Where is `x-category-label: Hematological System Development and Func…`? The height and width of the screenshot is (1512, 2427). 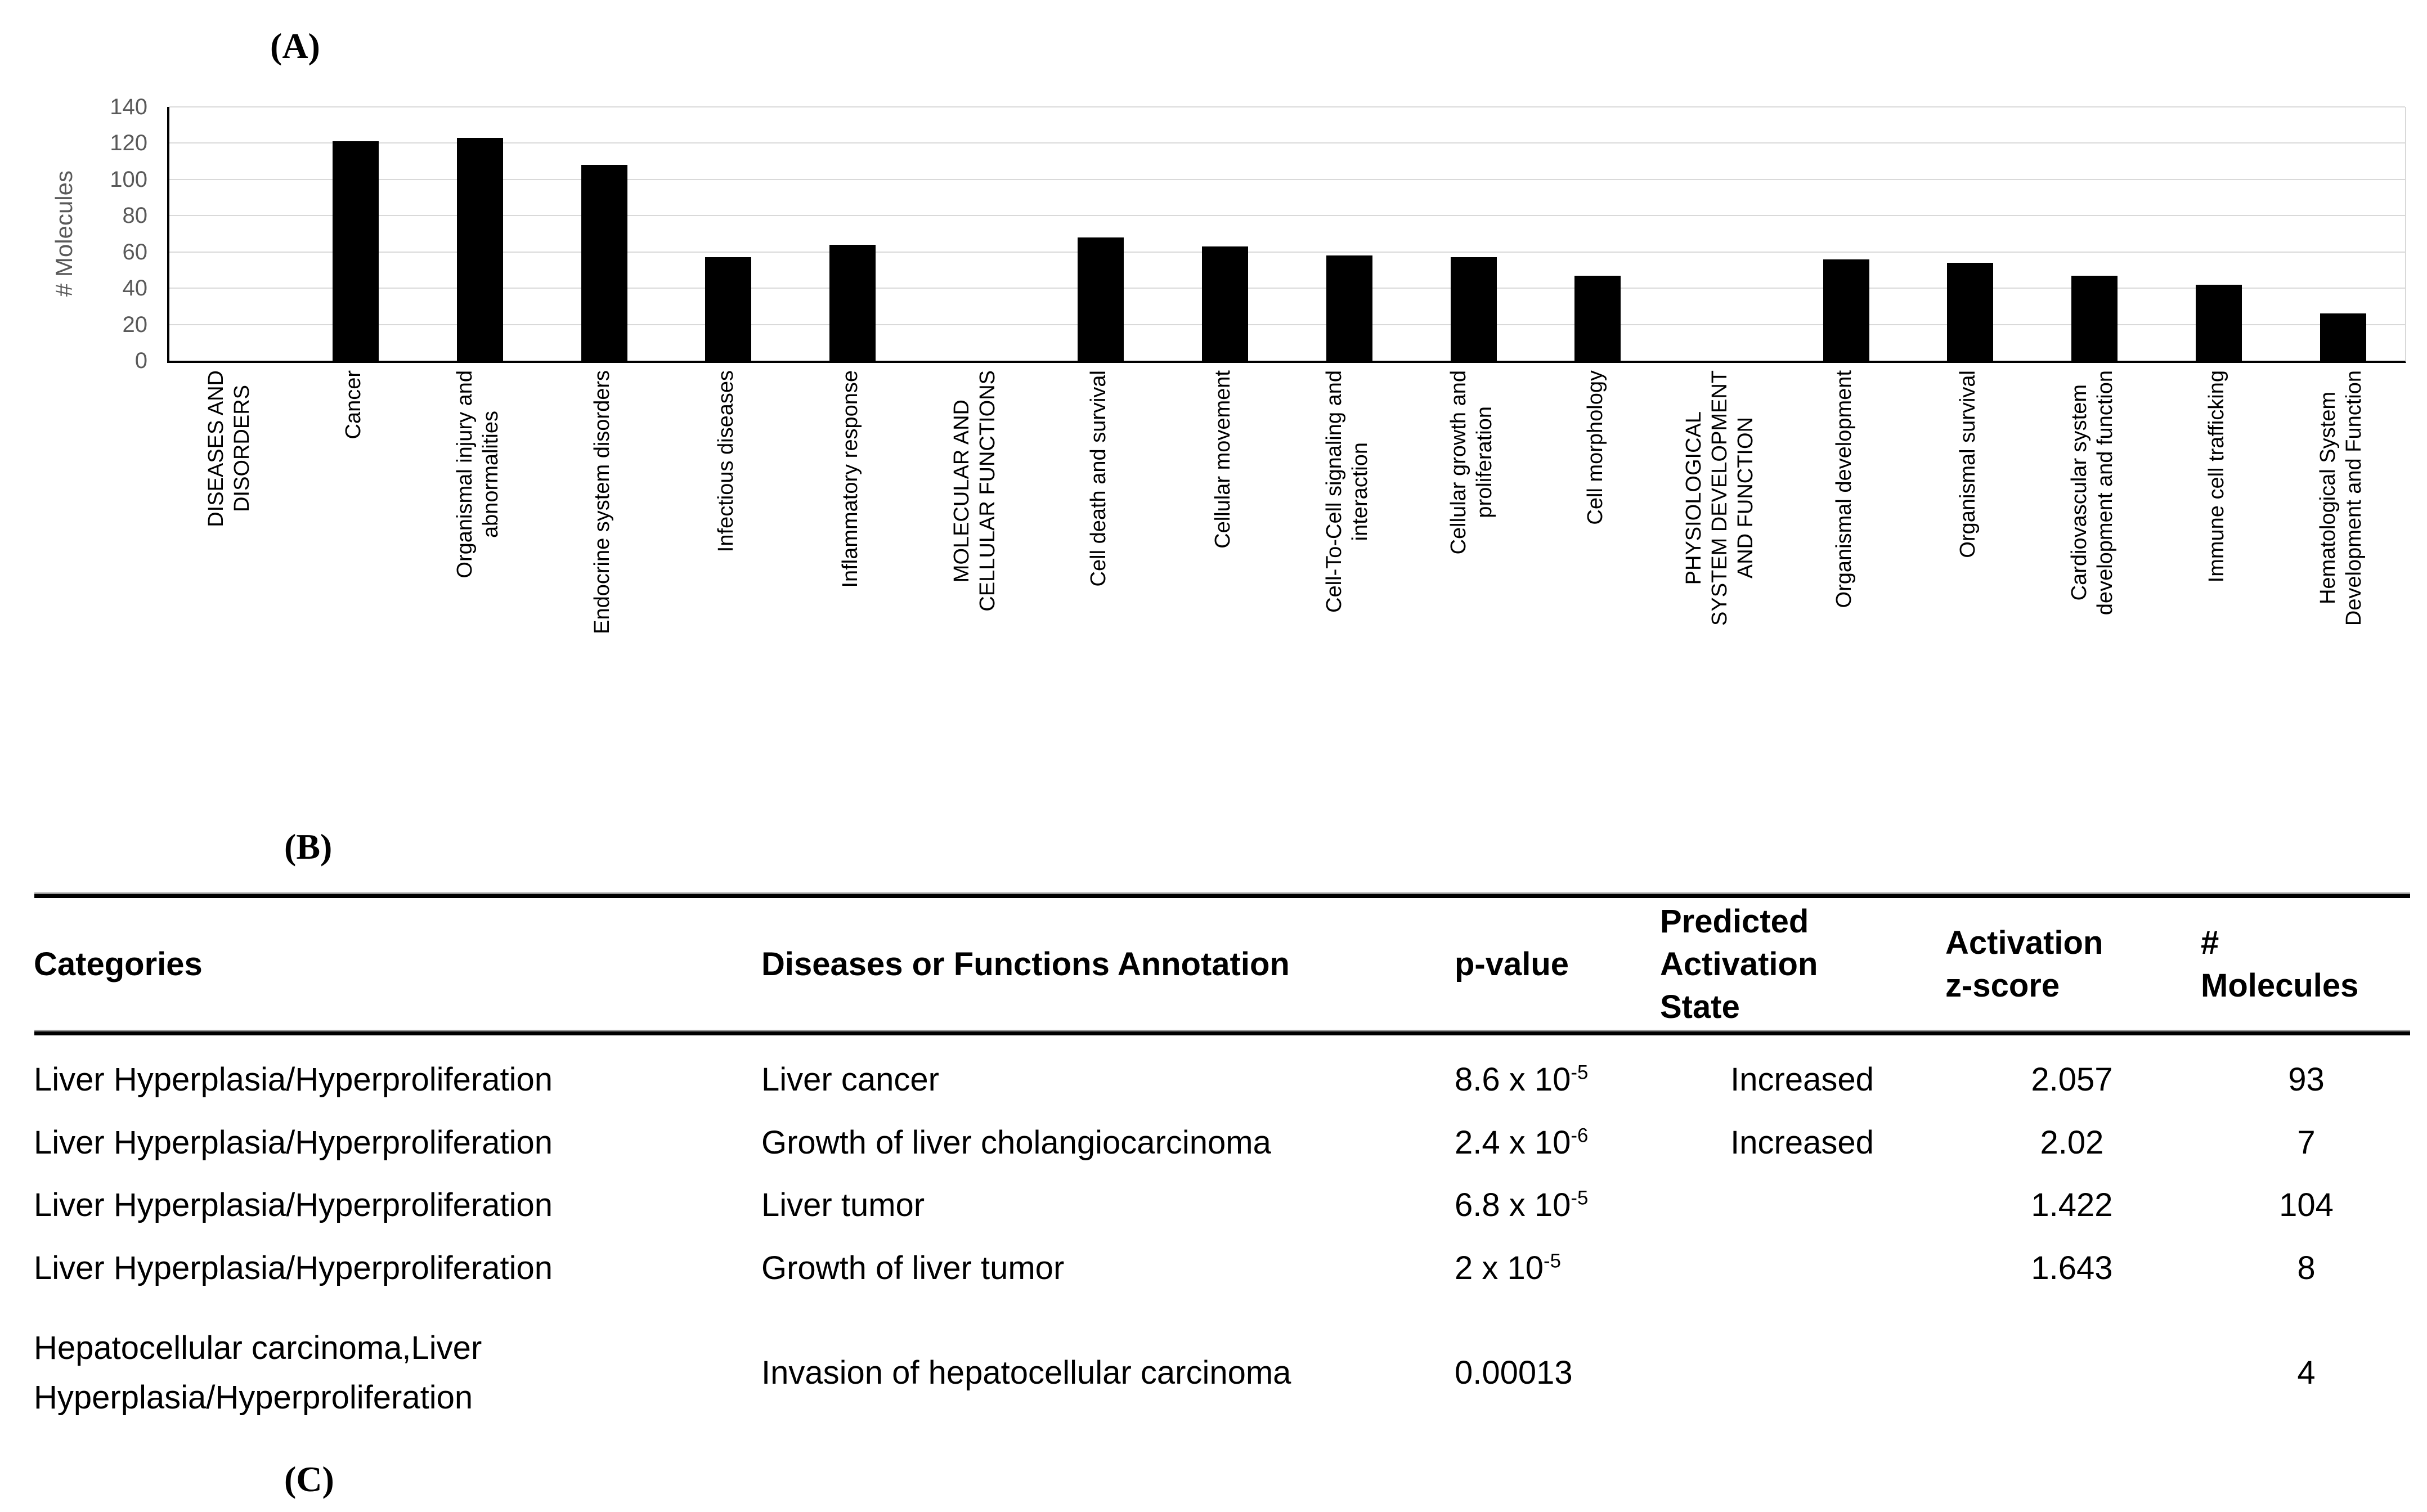
x-category-label: Hematological System Development and Func… is located at coordinates (2341, 498).